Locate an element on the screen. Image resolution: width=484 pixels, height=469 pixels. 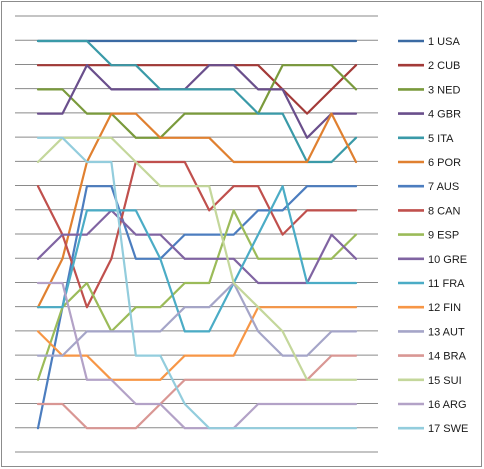
series-line-3-ned is located at coordinates (197, 101).